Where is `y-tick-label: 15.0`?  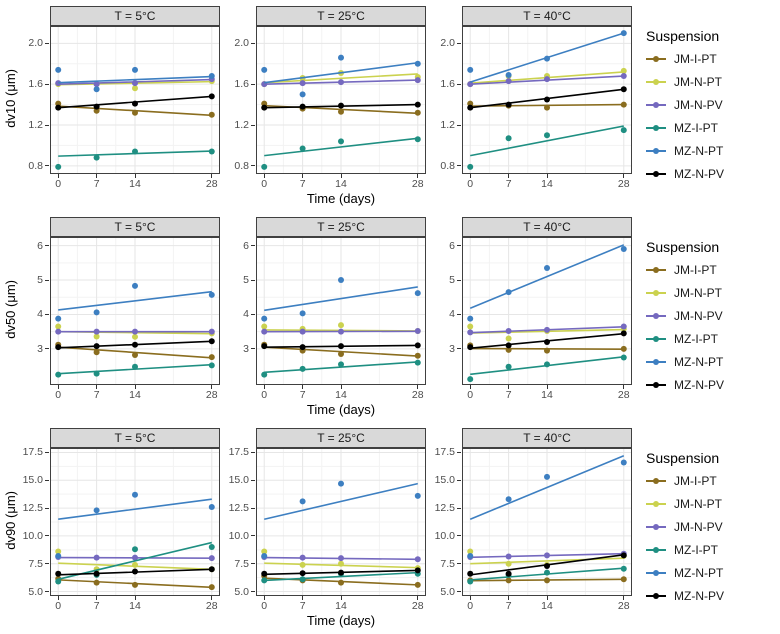
y-tick-label: 15.0 is located at coordinates (238, 480).